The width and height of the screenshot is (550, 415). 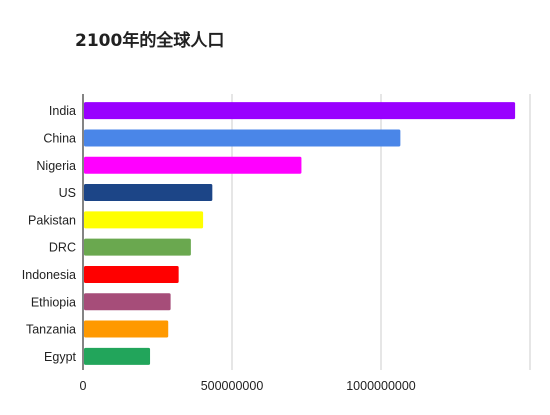 What do you see at coordinates (300, 111) in the screenshot?
I see `bar-india` at bounding box center [300, 111].